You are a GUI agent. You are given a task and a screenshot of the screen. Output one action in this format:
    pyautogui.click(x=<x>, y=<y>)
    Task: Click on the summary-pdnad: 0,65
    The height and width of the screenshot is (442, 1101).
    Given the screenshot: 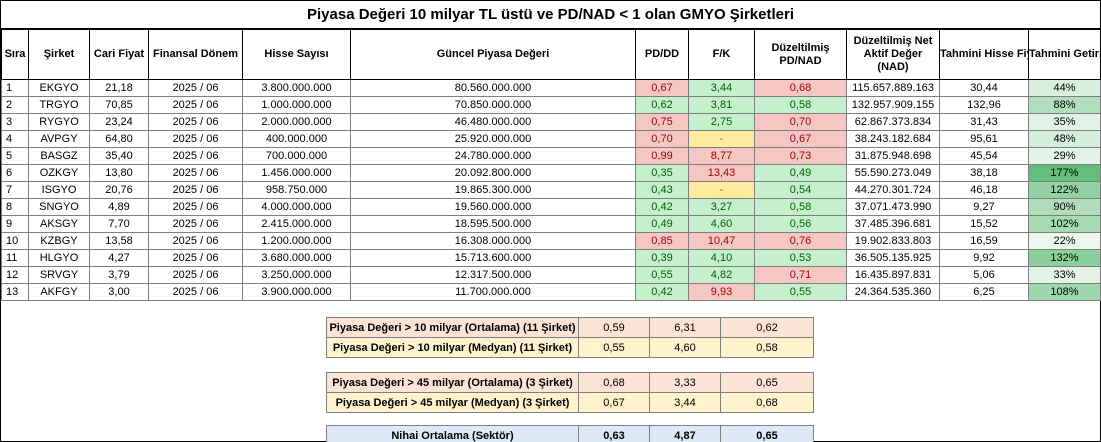 What is the action you would take?
    pyautogui.click(x=767, y=382)
    